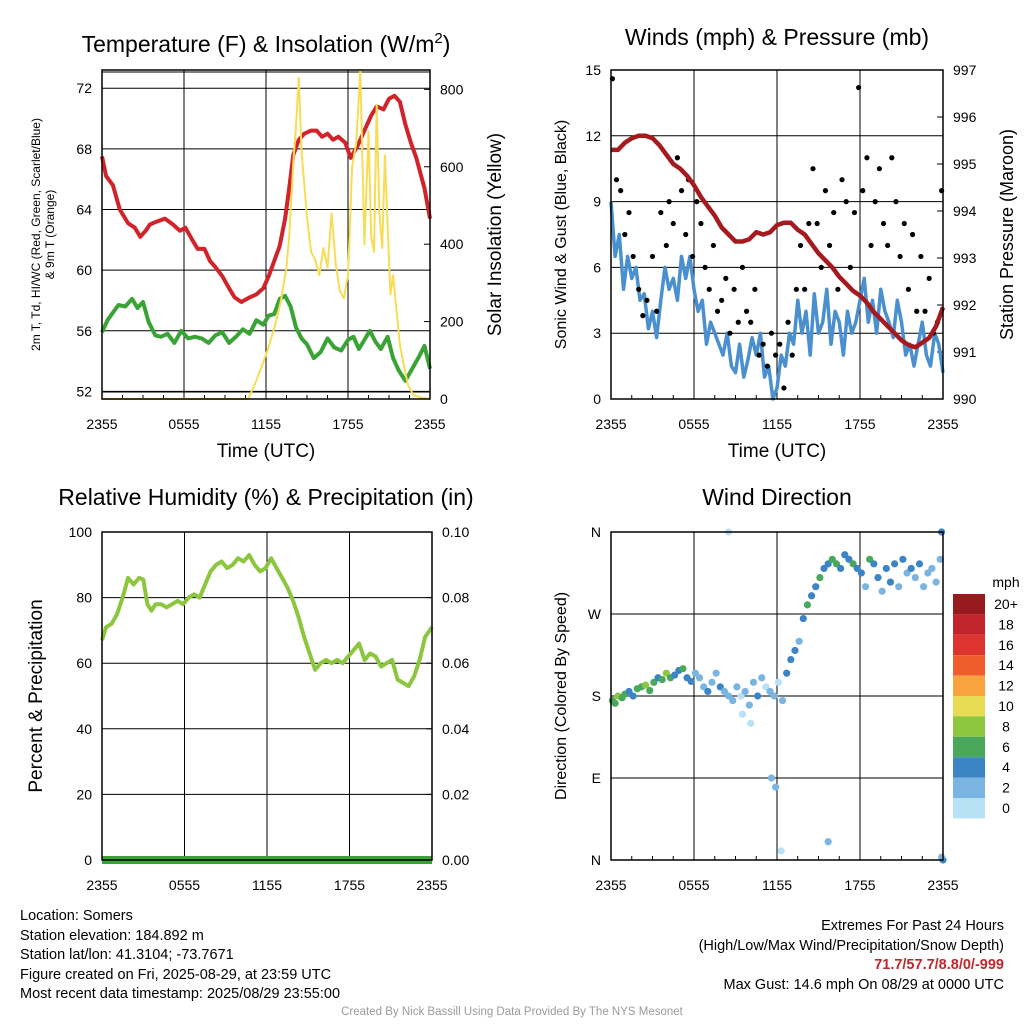 This screenshot has height=1024, width=1024. Describe the element at coordinates (455, 532) in the screenshot. I see `y-right-tick-label: 0.10` at that location.